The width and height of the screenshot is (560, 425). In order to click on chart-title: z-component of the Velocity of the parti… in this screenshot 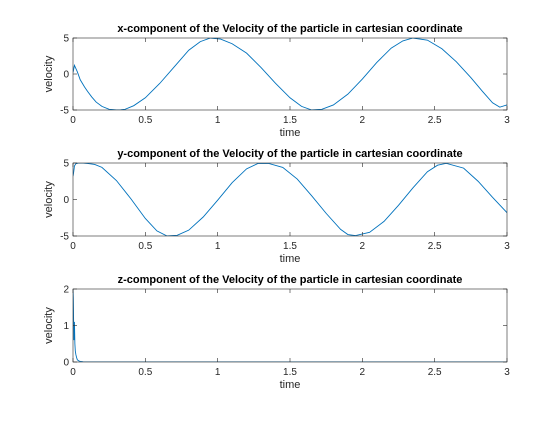, I will do `click(290, 280)`.